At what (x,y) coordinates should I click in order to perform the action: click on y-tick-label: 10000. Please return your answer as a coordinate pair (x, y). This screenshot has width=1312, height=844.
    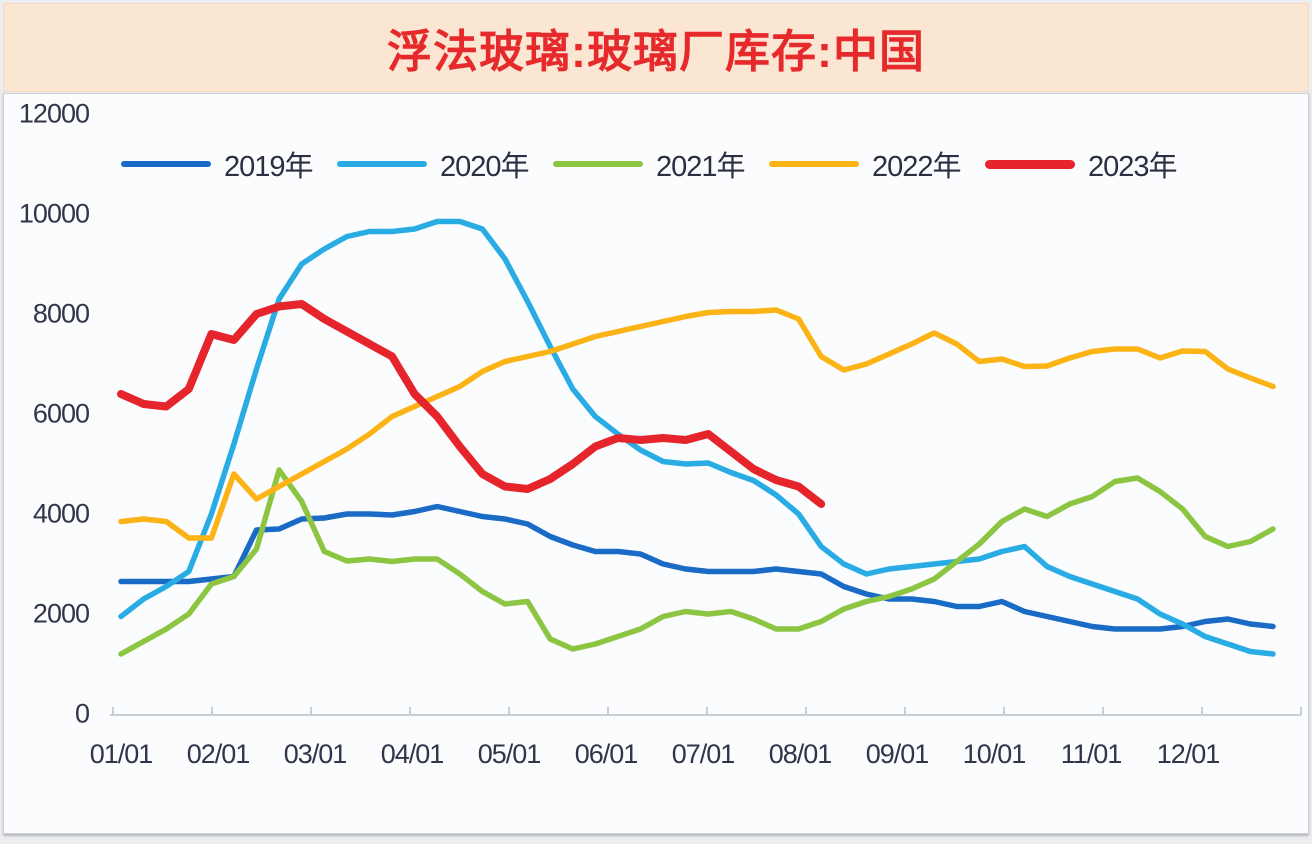
    Looking at the image, I should click on (54, 213).